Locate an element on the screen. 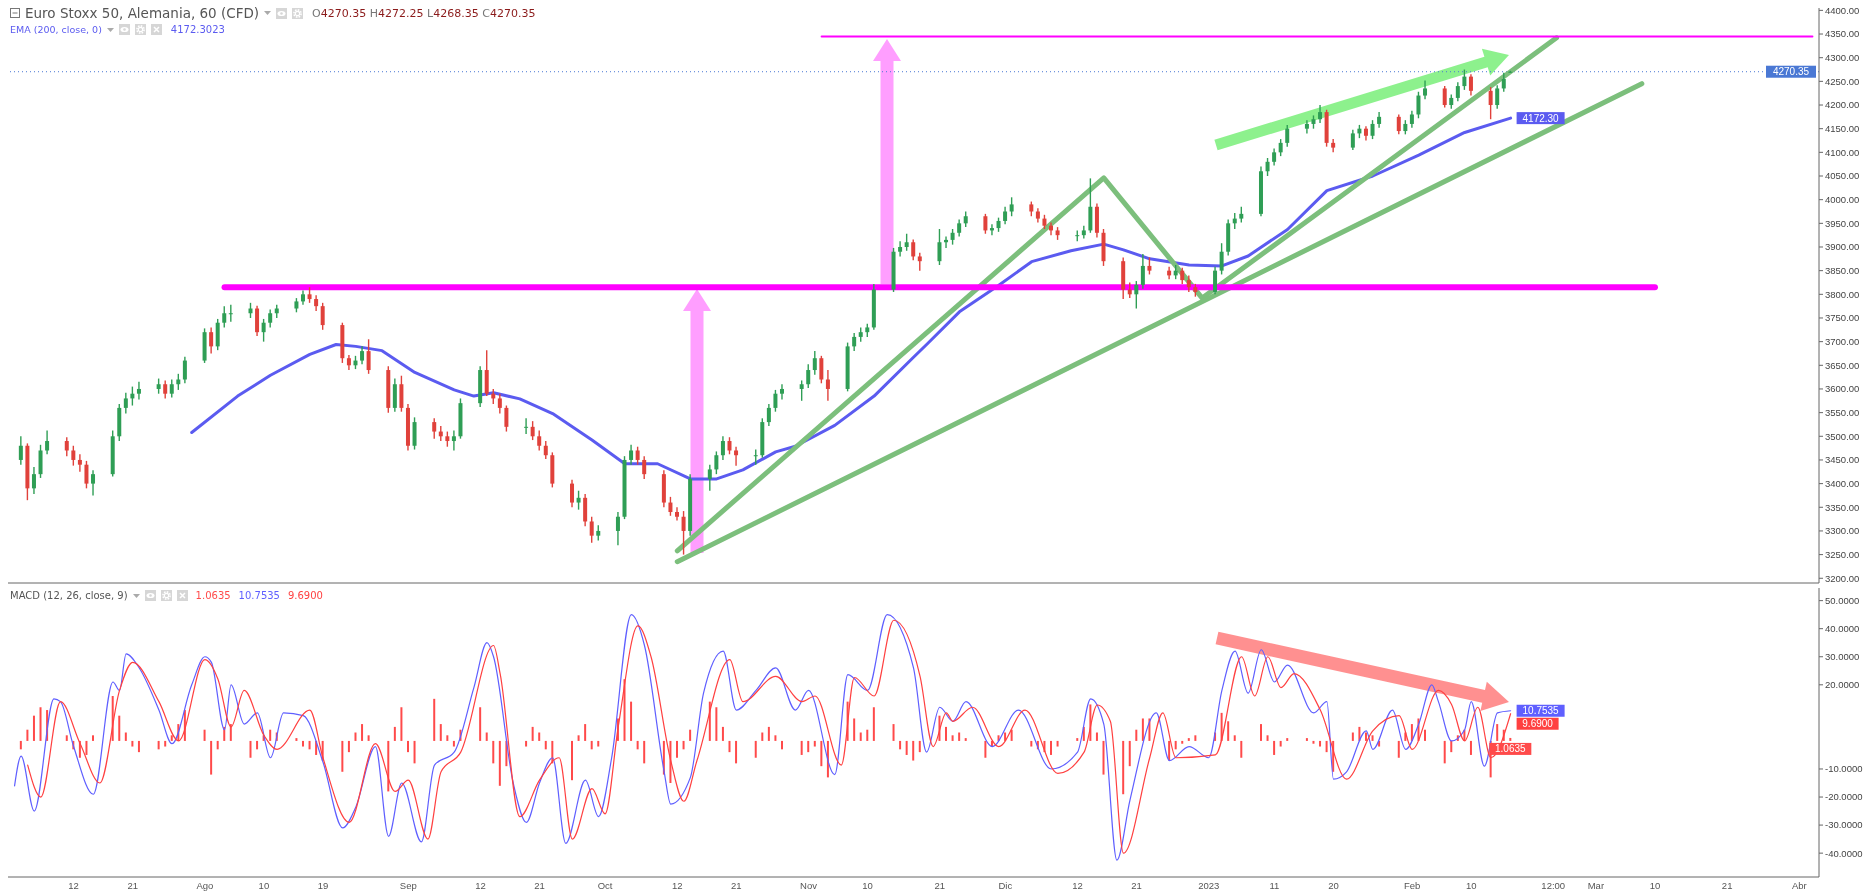  y-tick-label: 3700.00 is located at coordinates (1842, 342).